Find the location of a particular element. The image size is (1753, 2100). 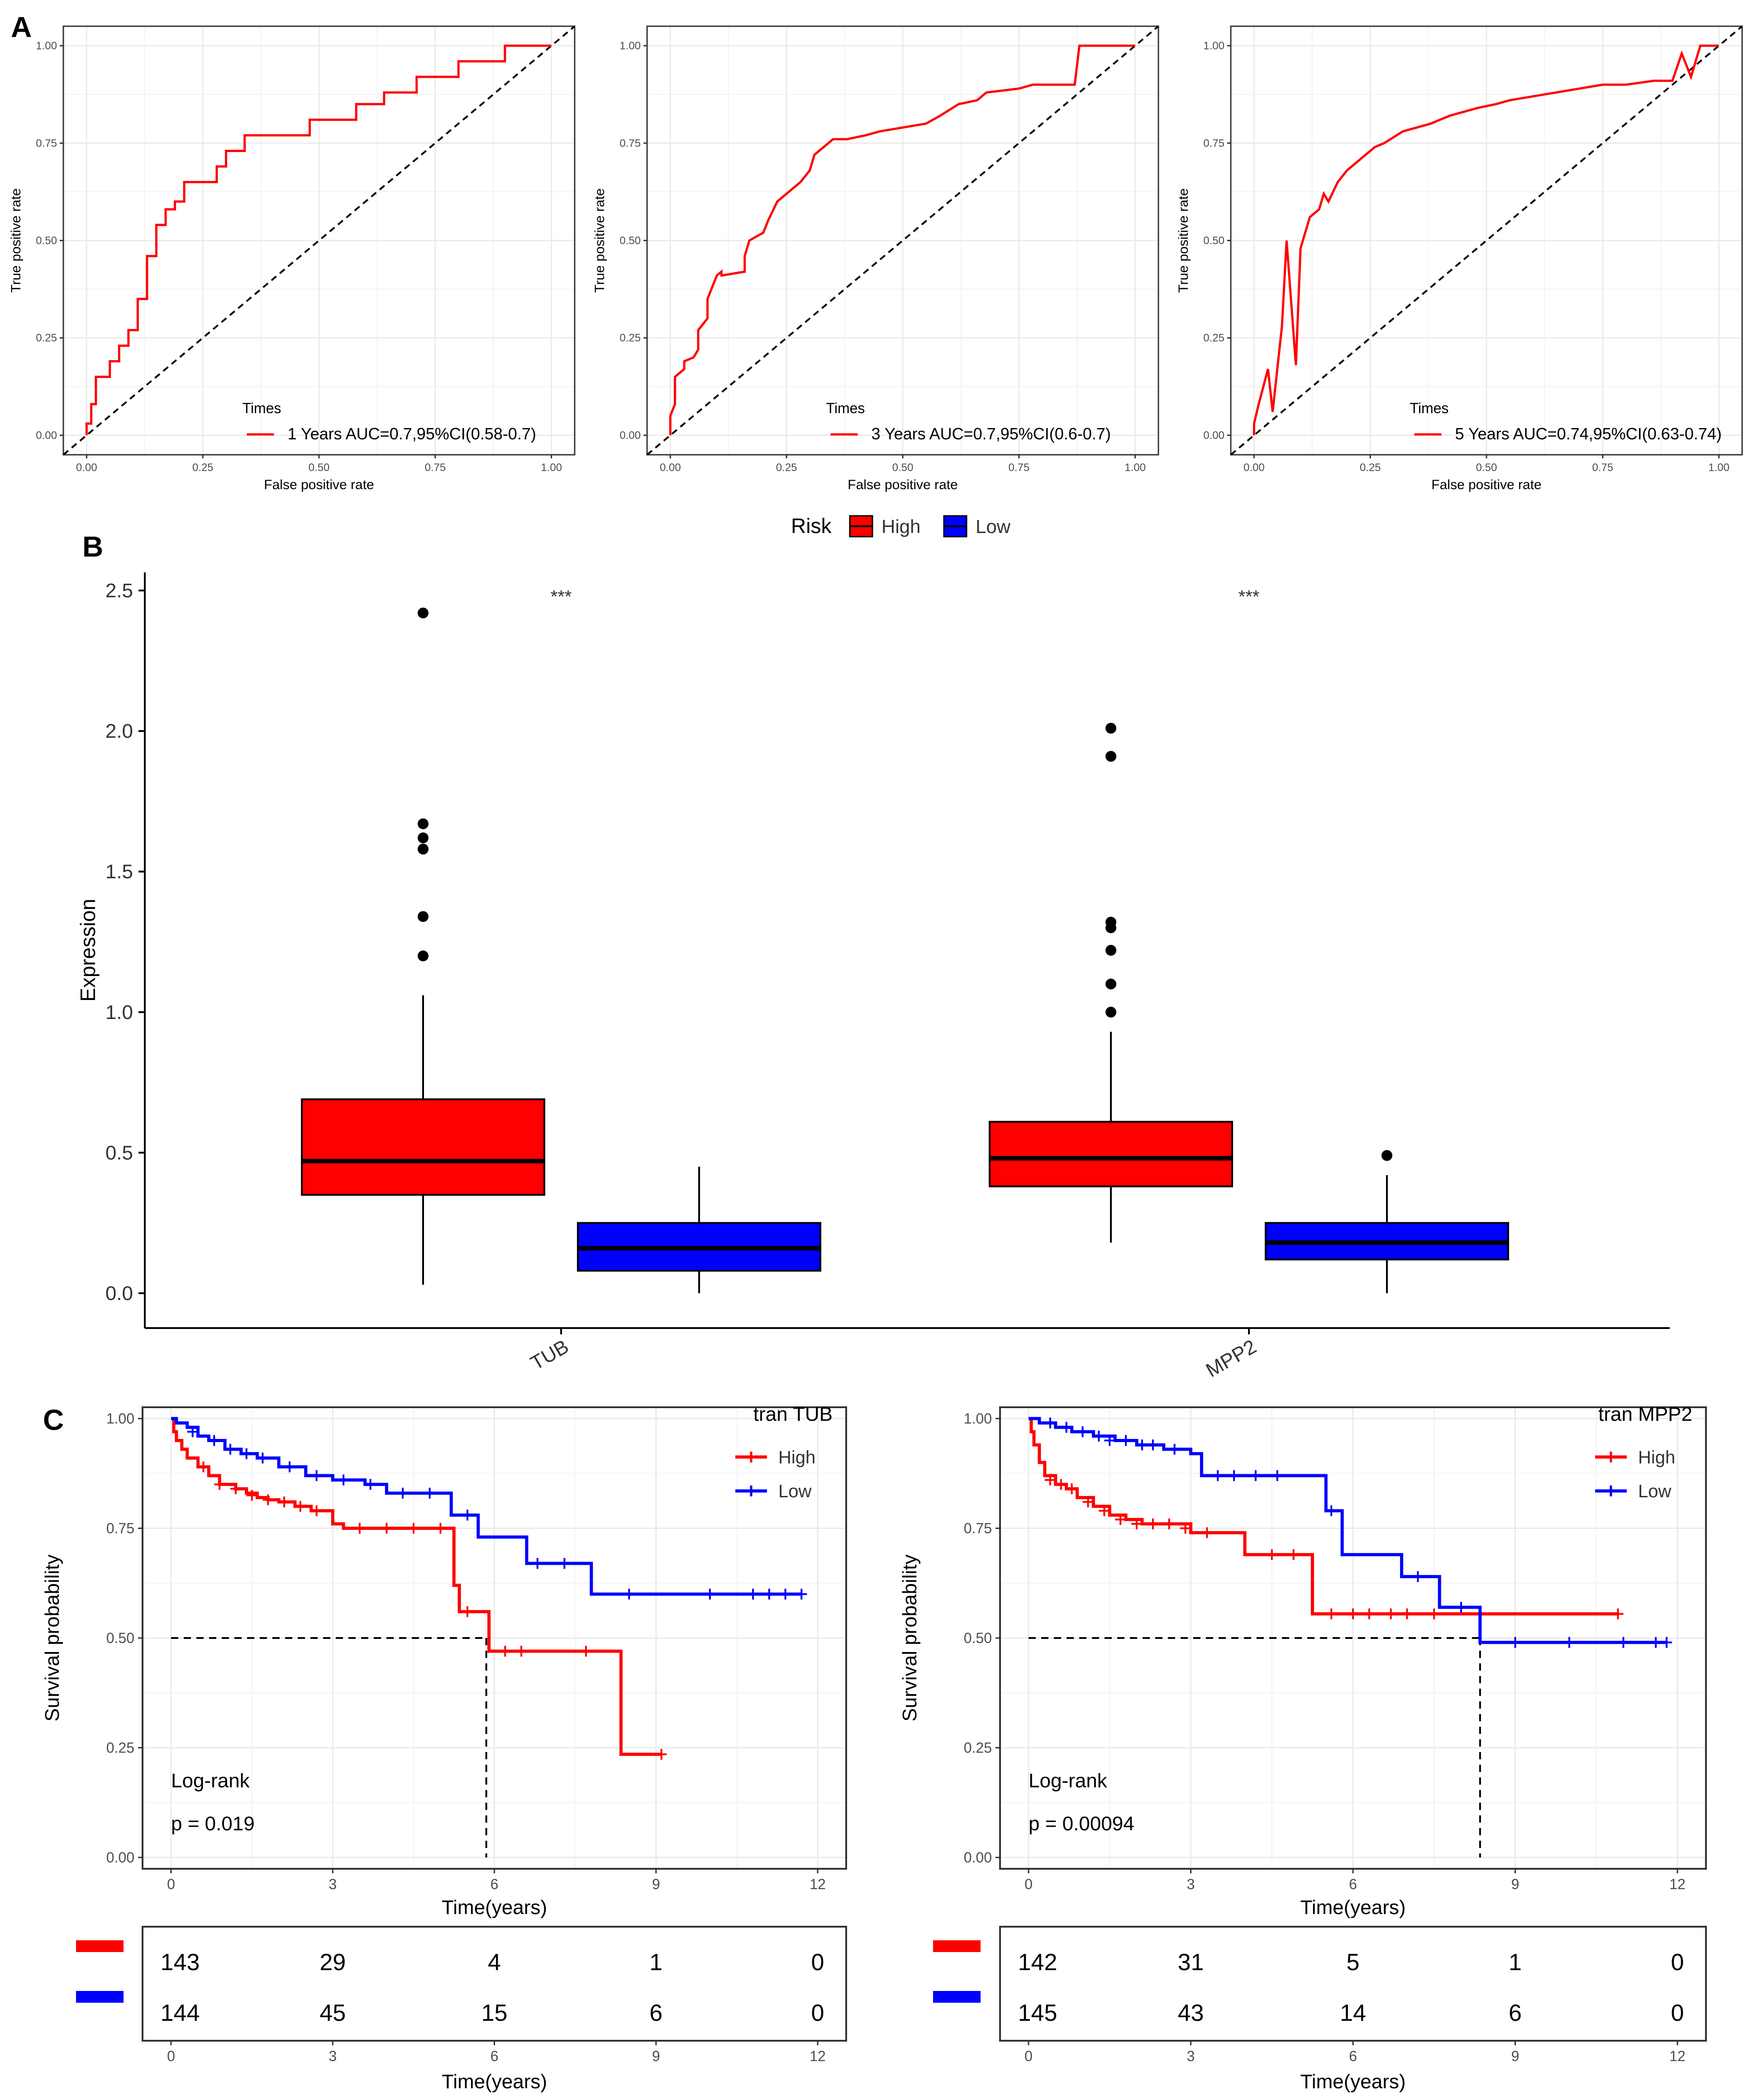

panel-label-a: A is located at coordinates (21, 27).